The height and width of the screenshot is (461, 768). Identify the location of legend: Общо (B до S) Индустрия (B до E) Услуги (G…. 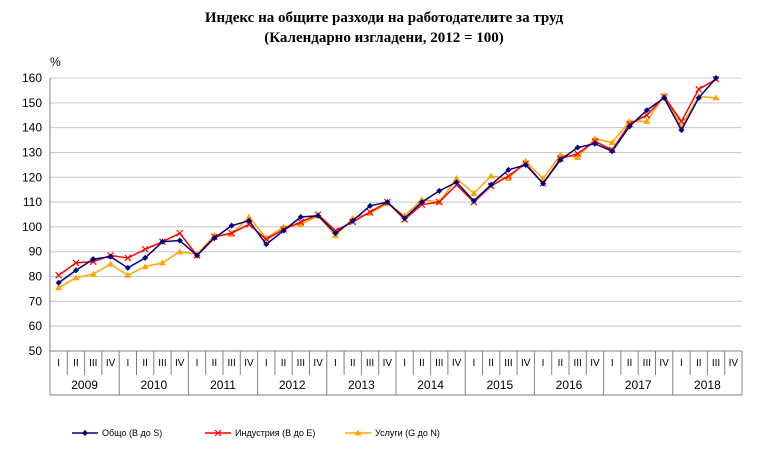
(256, 433).